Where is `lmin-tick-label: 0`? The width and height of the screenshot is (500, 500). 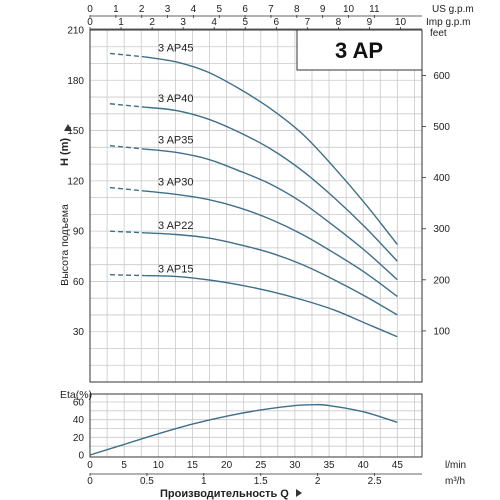 lmin-tick-label: 0 is located at coordinates (90, 465).